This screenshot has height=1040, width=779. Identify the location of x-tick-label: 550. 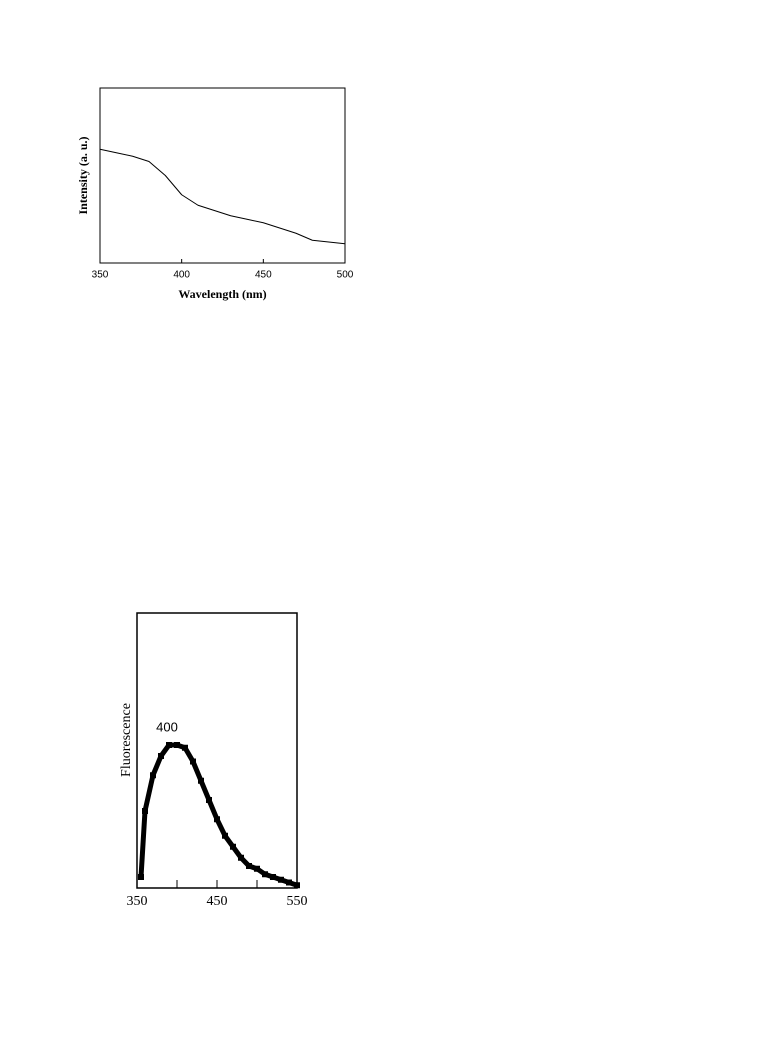
(297, 901).